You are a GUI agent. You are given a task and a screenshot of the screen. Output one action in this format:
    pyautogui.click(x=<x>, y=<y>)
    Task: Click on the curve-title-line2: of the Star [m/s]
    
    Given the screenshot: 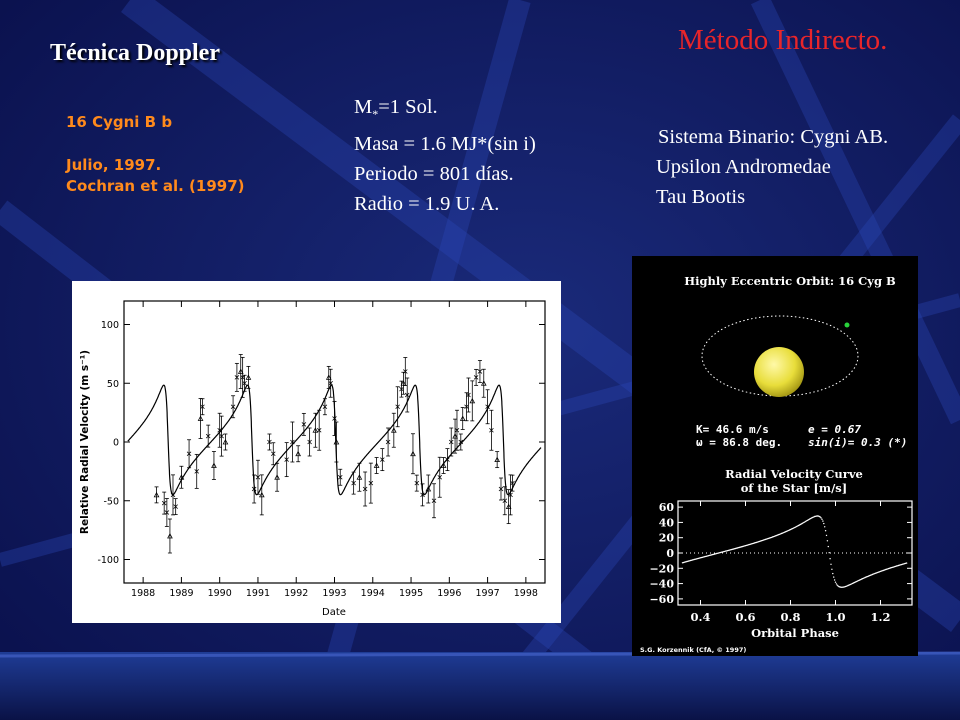 What is the action you would take?
    pyautogui.click(x=794, y=488)
    